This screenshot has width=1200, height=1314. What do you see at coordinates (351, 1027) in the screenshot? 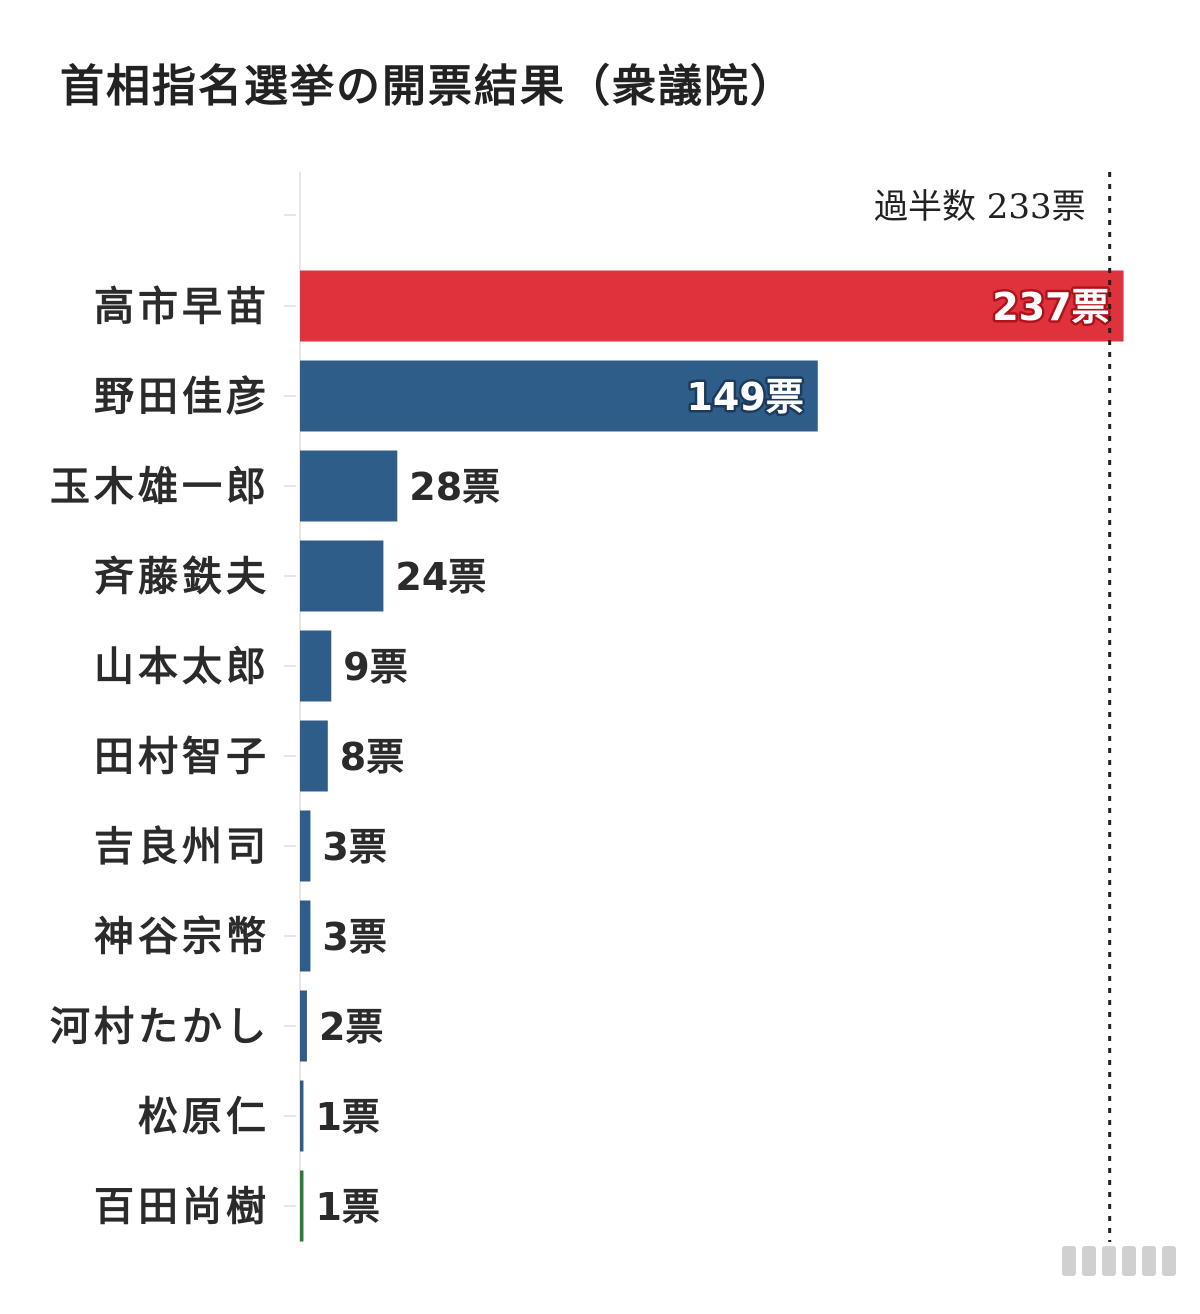
I see `value-label: 2票` at bounding box center [351, 1027].